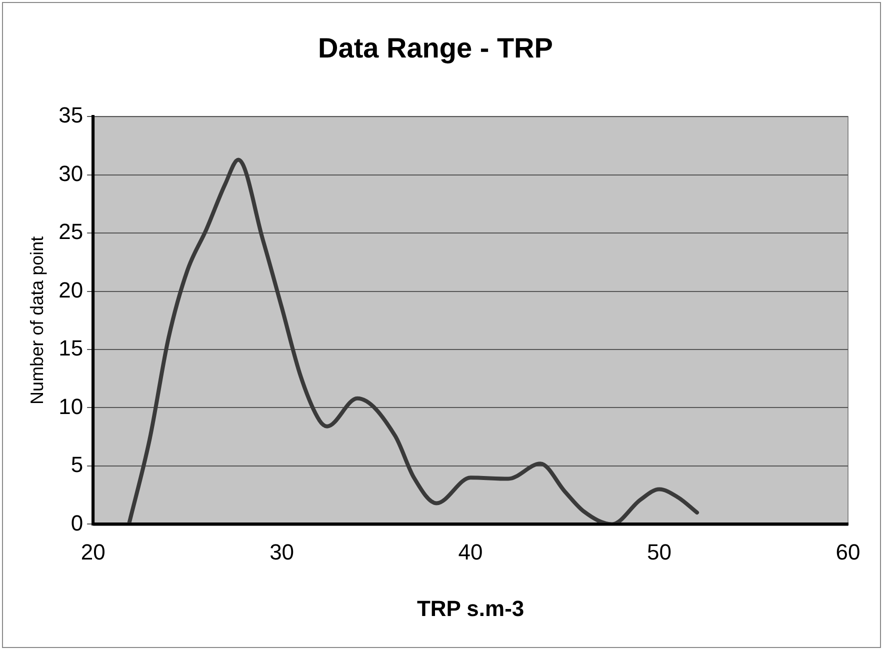 The height and width of the screenshot is (652, 885). What do you see at coordinates (282, 551) in the screenshot?
I see `x-tick-label: 30` at bounding box center [282, 551].